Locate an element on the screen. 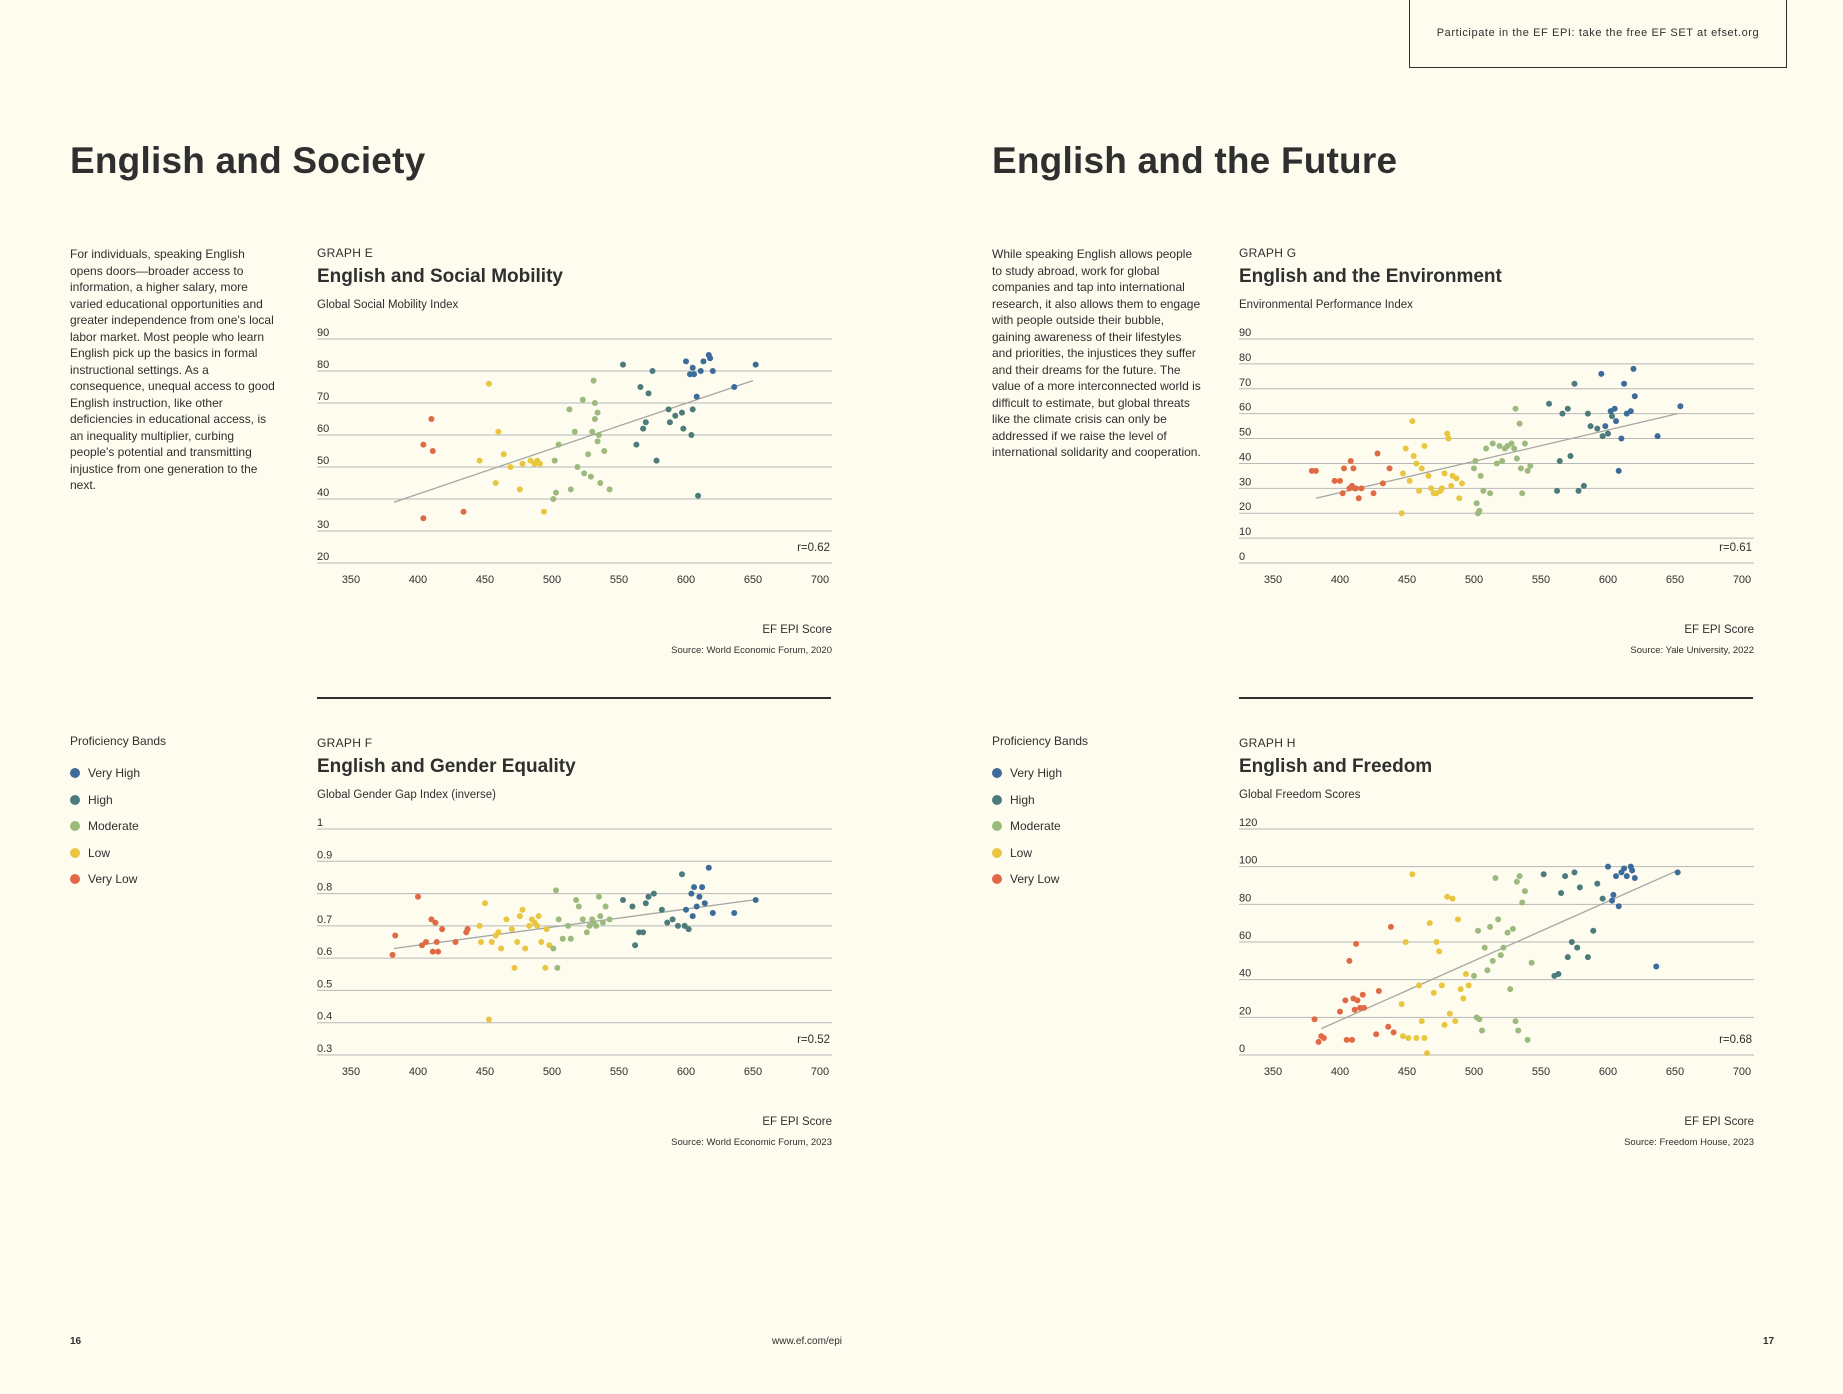  legend-label: Very High is located at coordinates (1036, 773).